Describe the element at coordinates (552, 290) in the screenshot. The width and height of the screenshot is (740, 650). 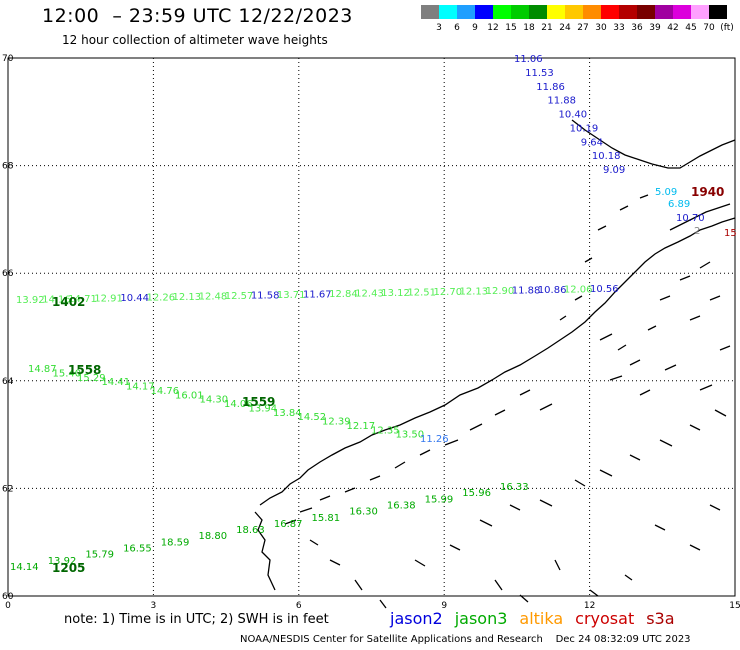
I see `wave-height-value: 10.86` at that location.